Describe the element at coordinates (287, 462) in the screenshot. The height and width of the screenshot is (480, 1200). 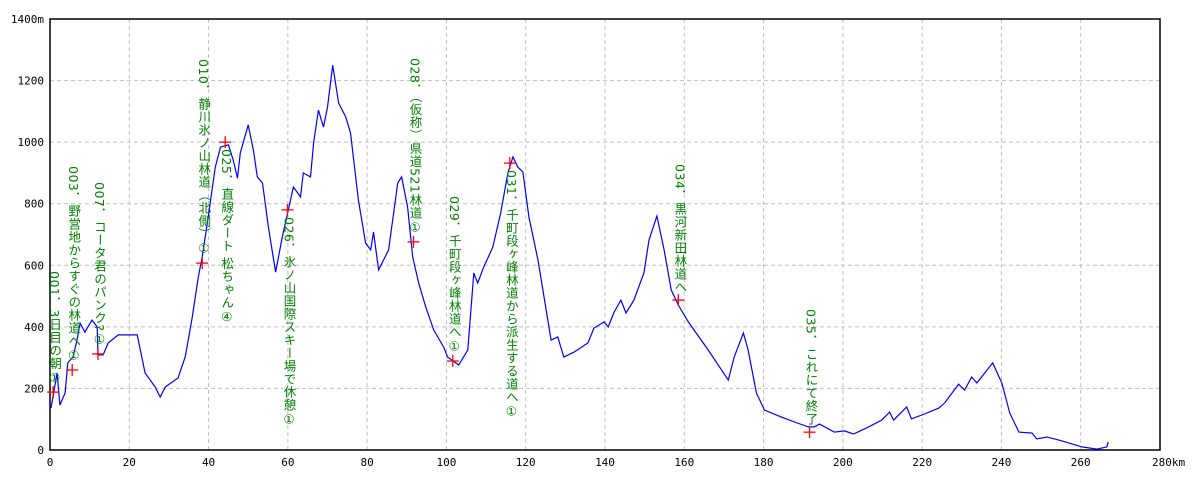
I see `x-tick-label: 60` at that location.